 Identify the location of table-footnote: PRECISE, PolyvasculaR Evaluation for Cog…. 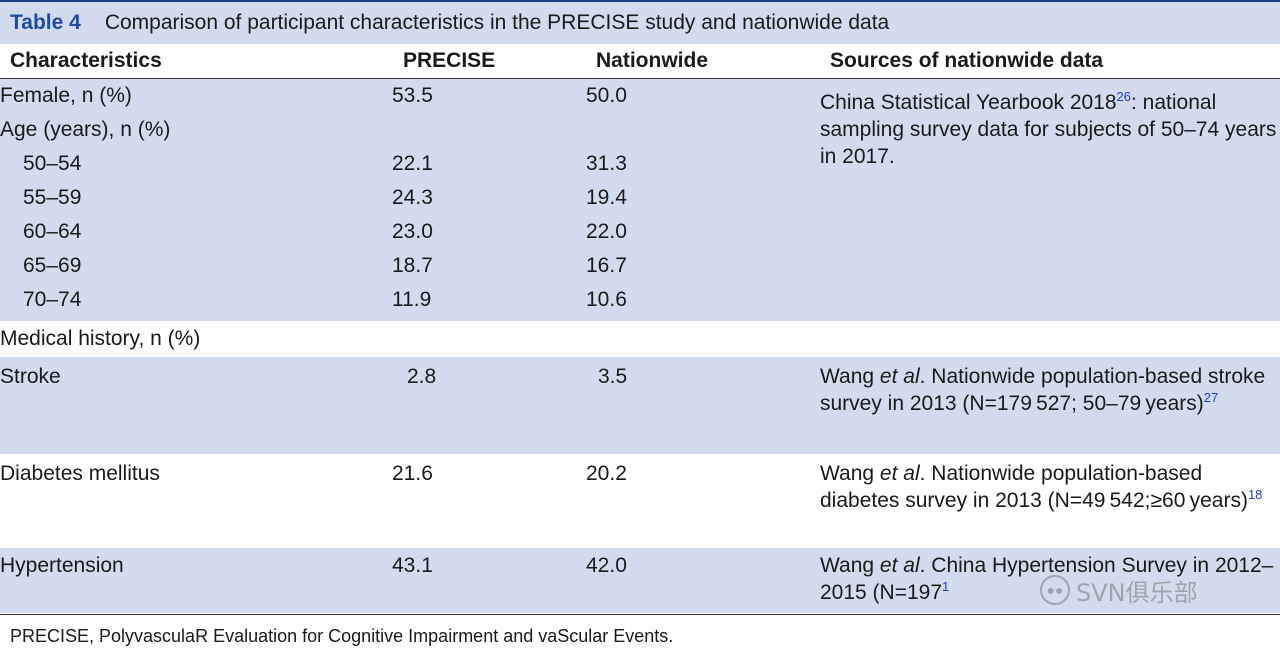
(342, 636).